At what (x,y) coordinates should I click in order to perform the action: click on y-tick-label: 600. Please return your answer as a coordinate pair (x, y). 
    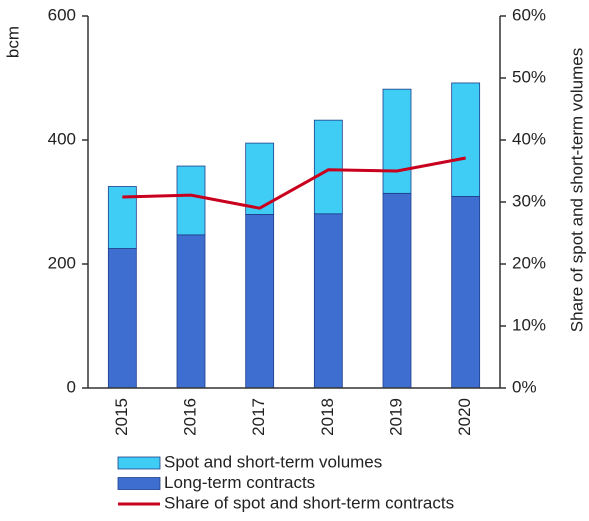
    Looking at the image, I should click on (62, 14).